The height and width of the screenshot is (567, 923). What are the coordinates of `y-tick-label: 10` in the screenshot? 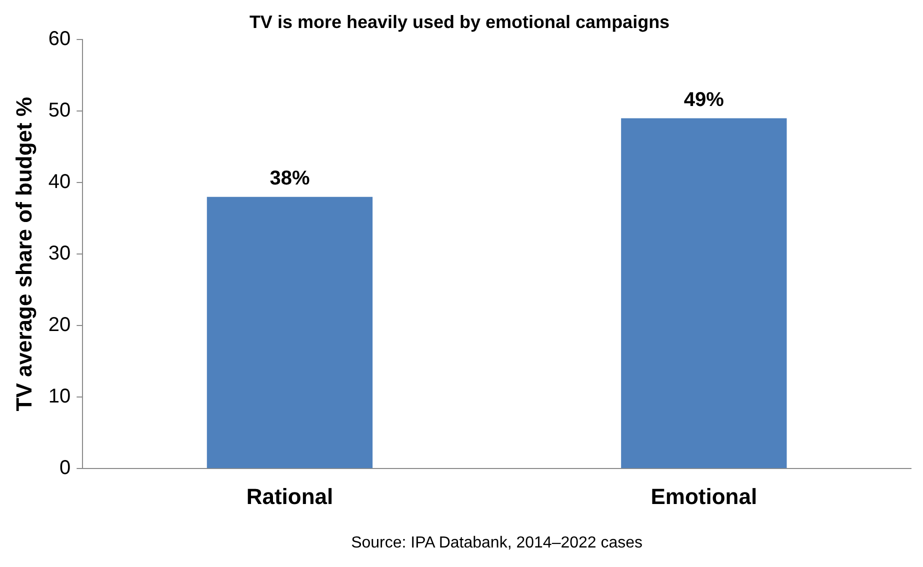 It's located at (59, 397).